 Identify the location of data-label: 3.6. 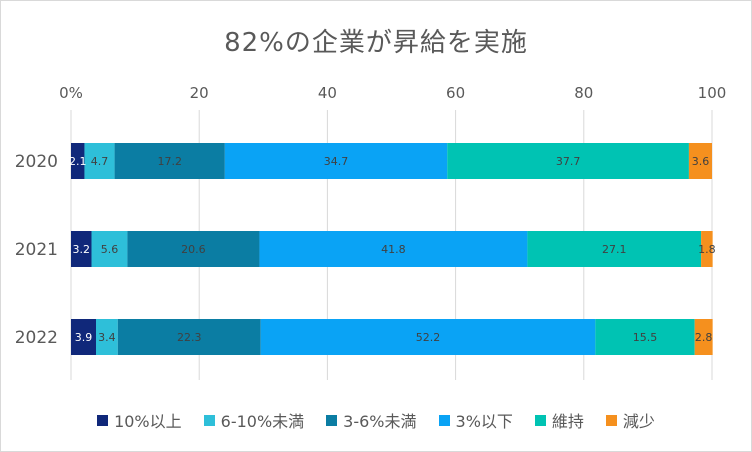
(701, 161).